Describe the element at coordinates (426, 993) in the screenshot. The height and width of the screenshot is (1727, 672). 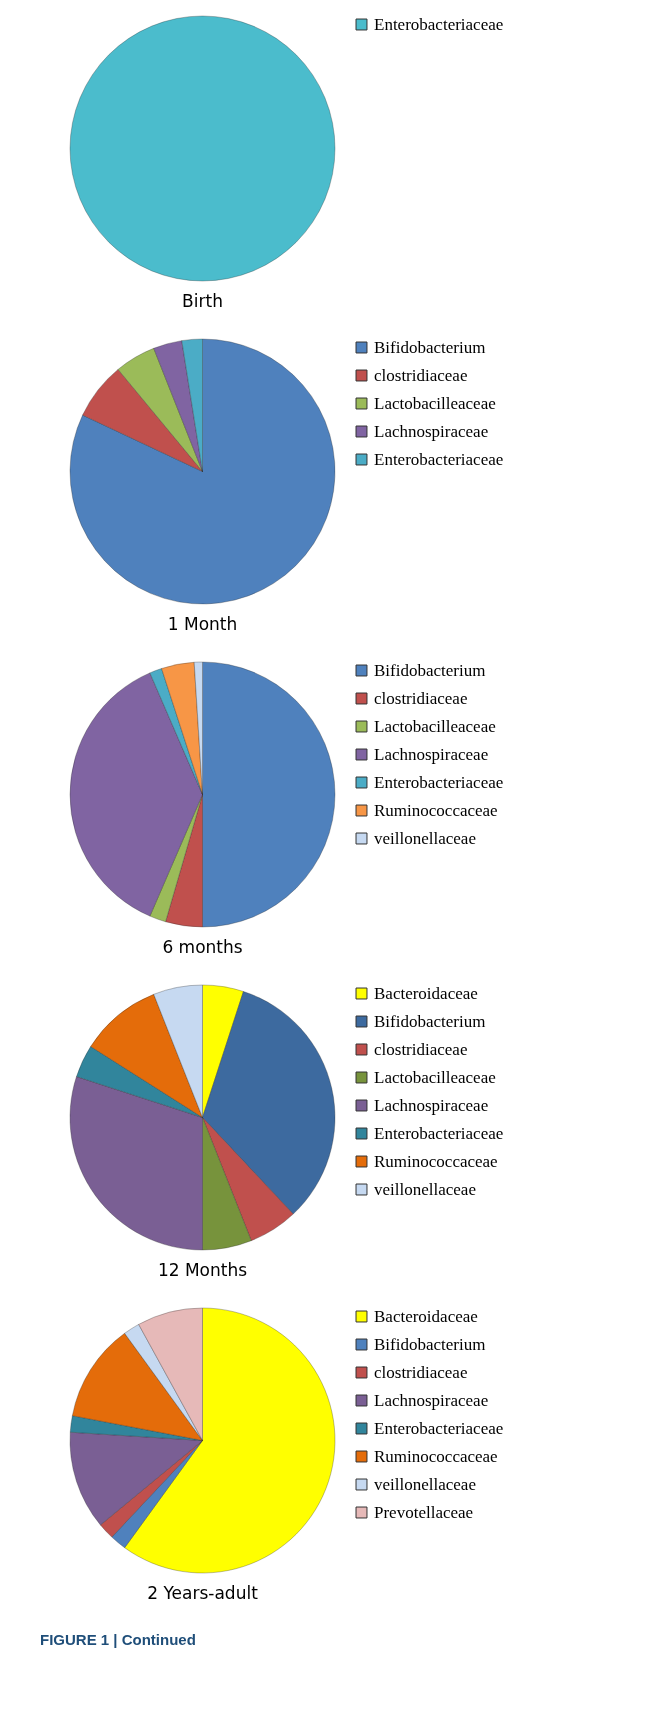
I see `legend-label: Bacteroidaceae` at that location.